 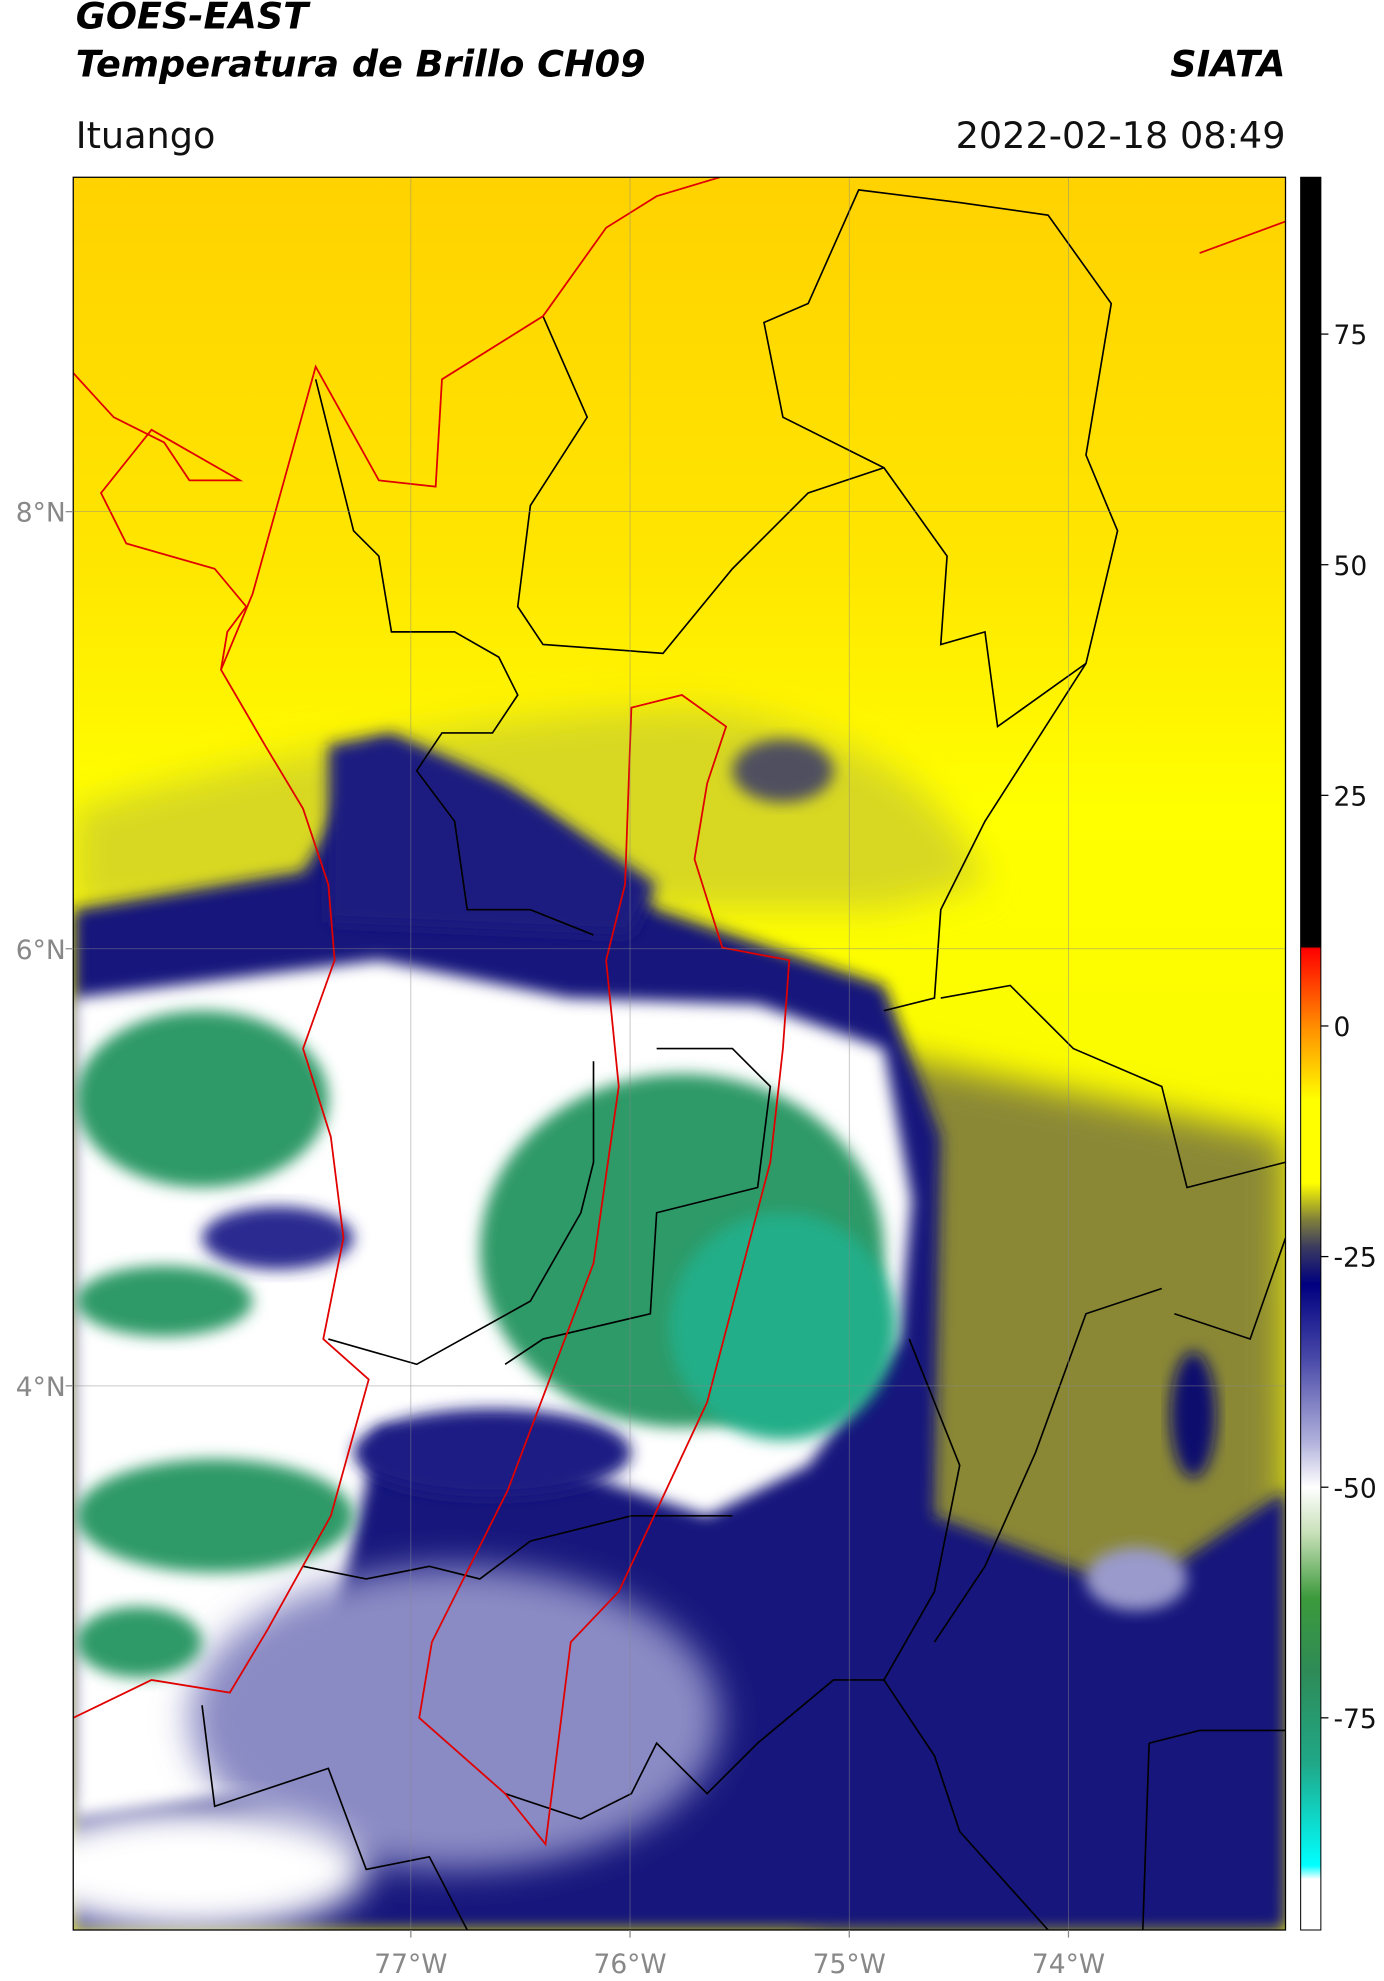 What do you see at coordinates (193, 18) in the screenshot?
I see `title: GOES-EAST` at bounding box center [193, 18].